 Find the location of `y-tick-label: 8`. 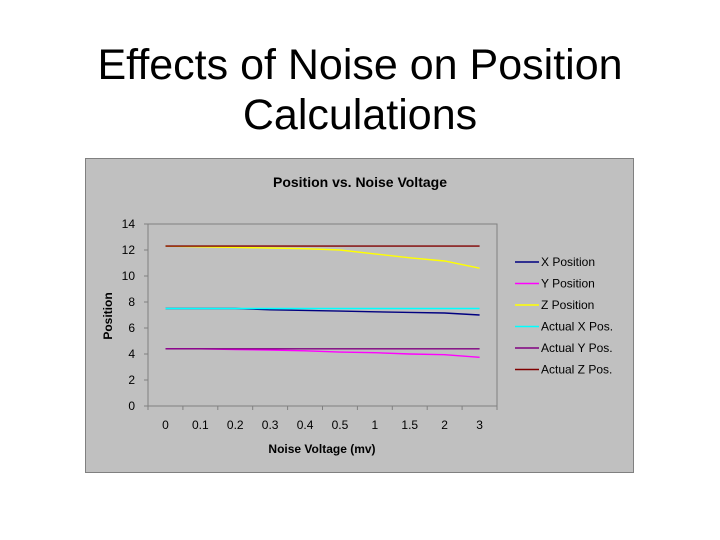

y-tick-label: 8 is located at coordinates (131, 302).